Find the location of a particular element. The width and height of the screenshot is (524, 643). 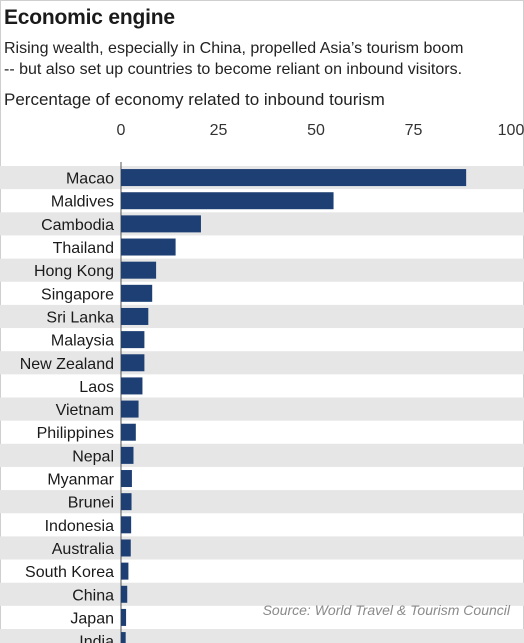

chart-title: Economic engine is located at coordinates (89, 17).